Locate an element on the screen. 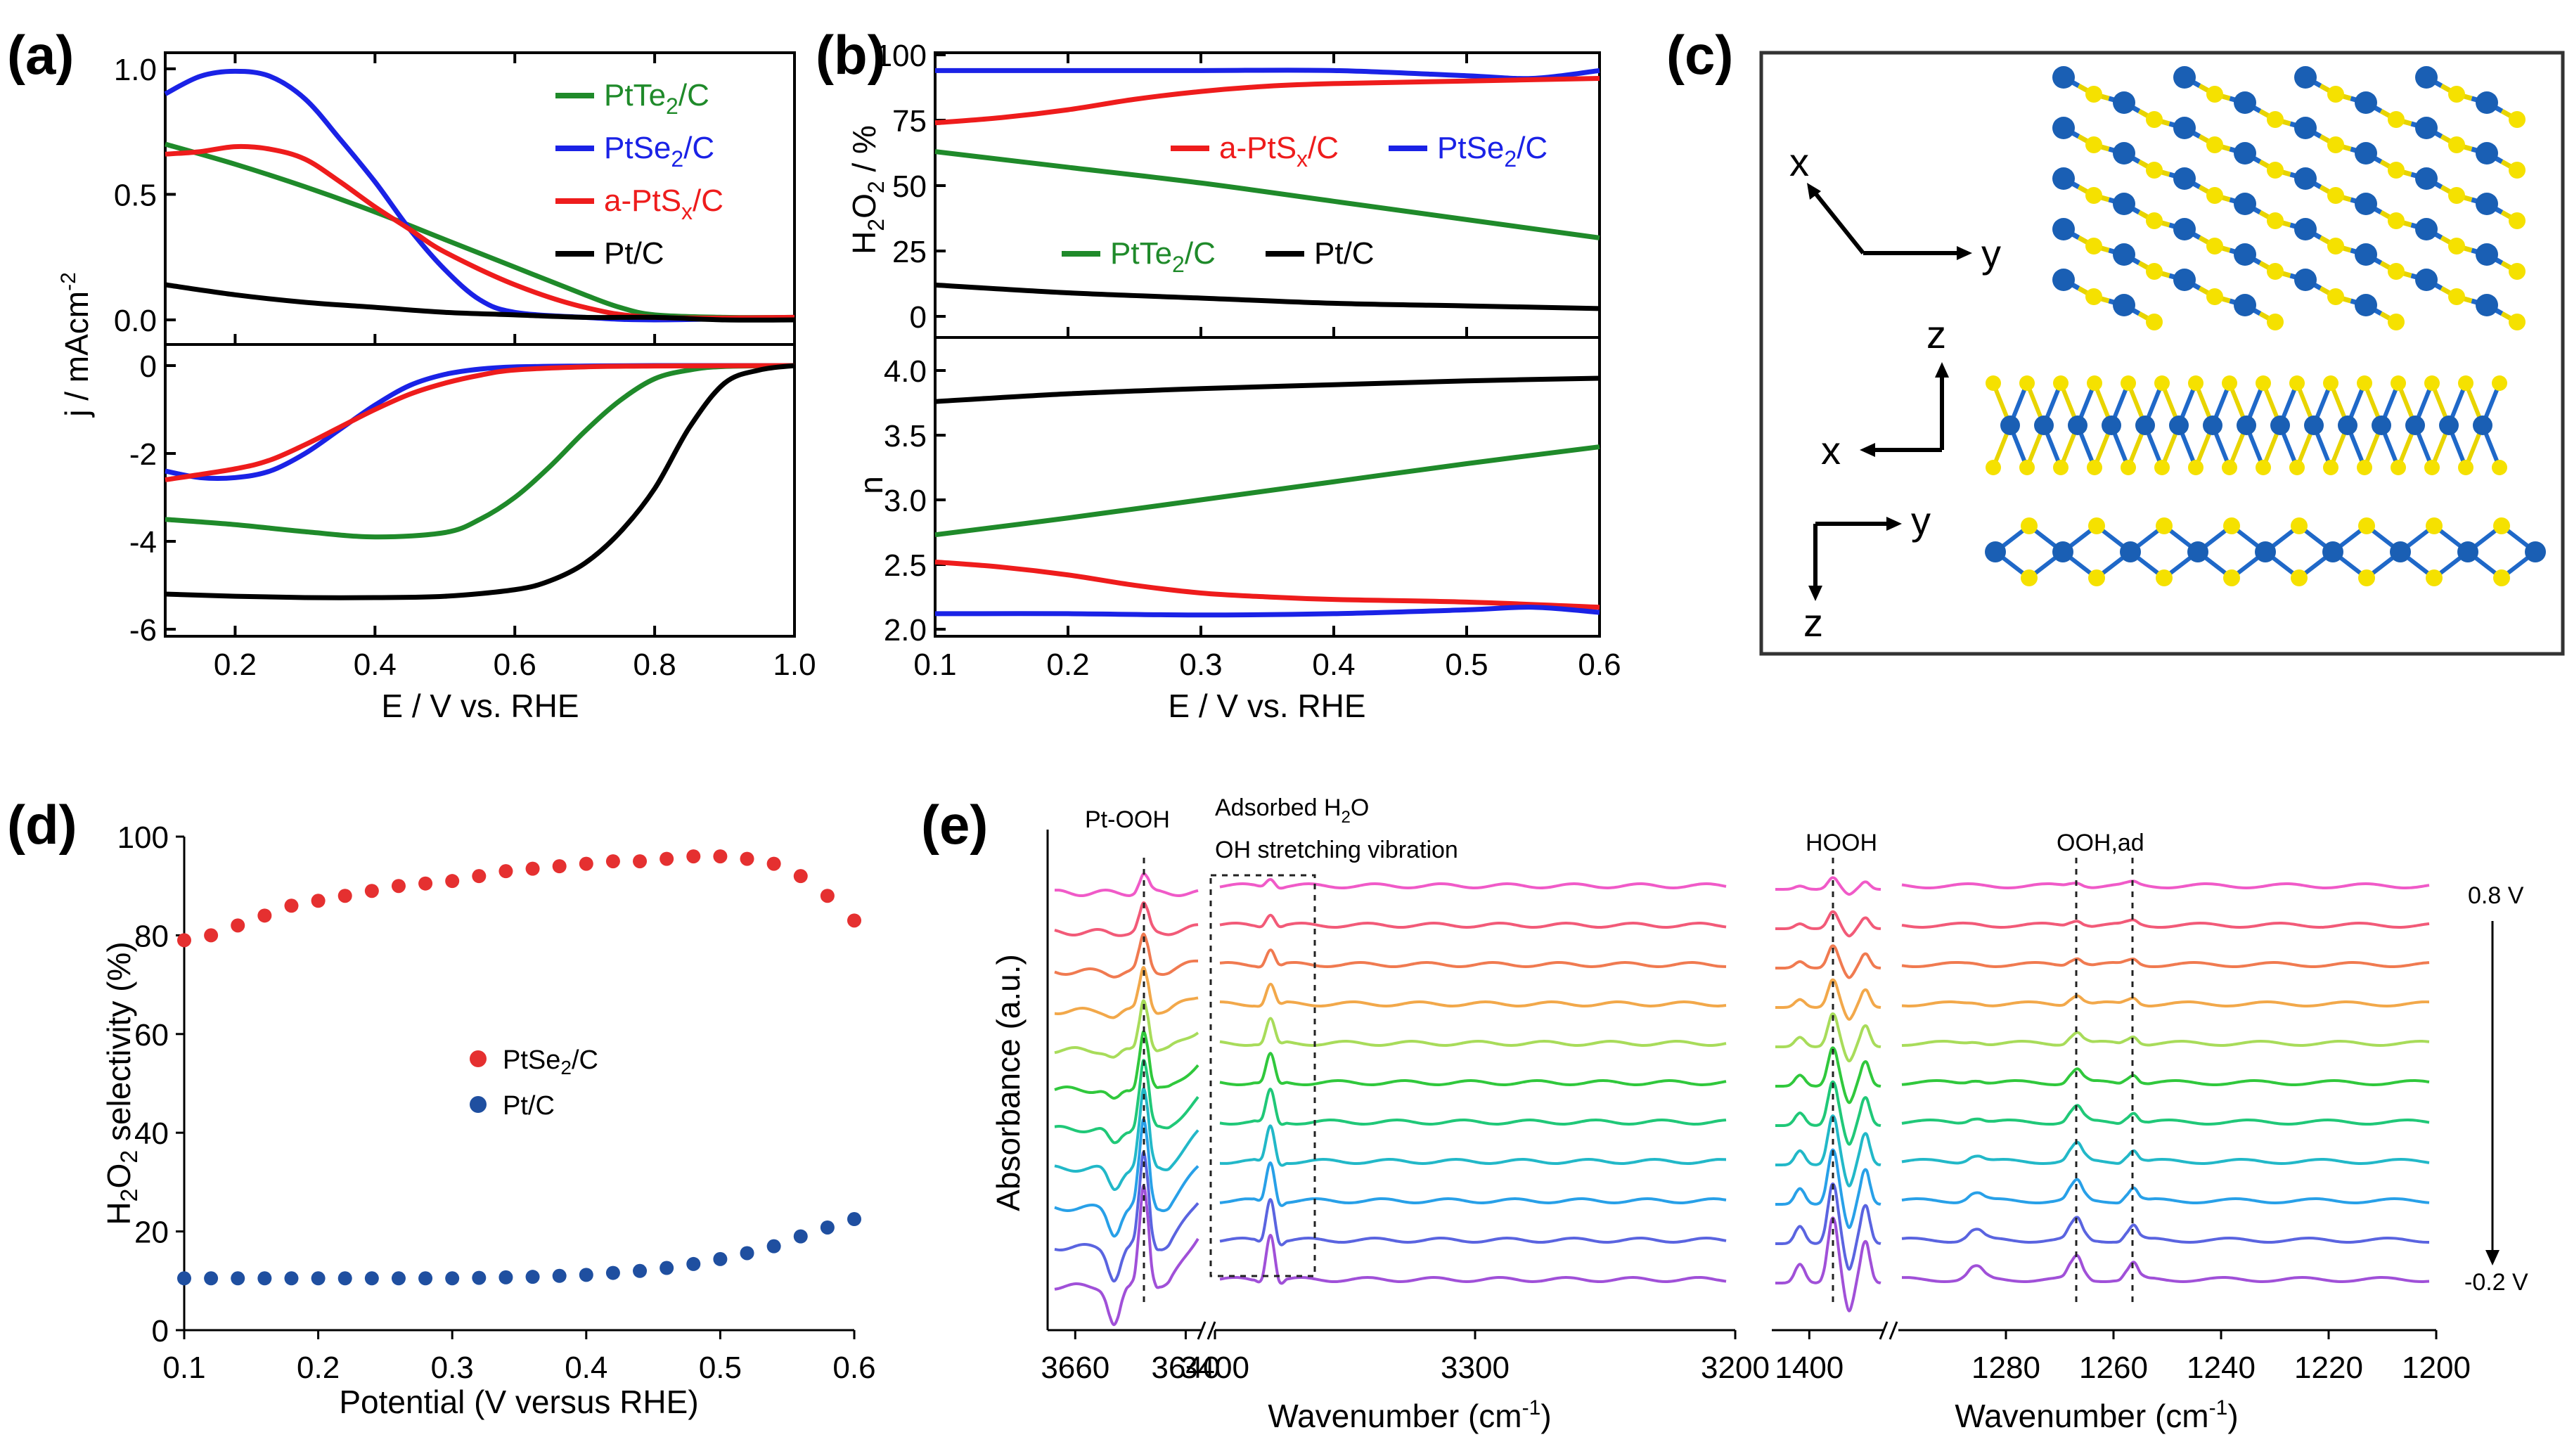 The width and height of the screenshot is (2567, 1456). a-legend-item-3-label: Pt/C is located at coordinates (634, 254).